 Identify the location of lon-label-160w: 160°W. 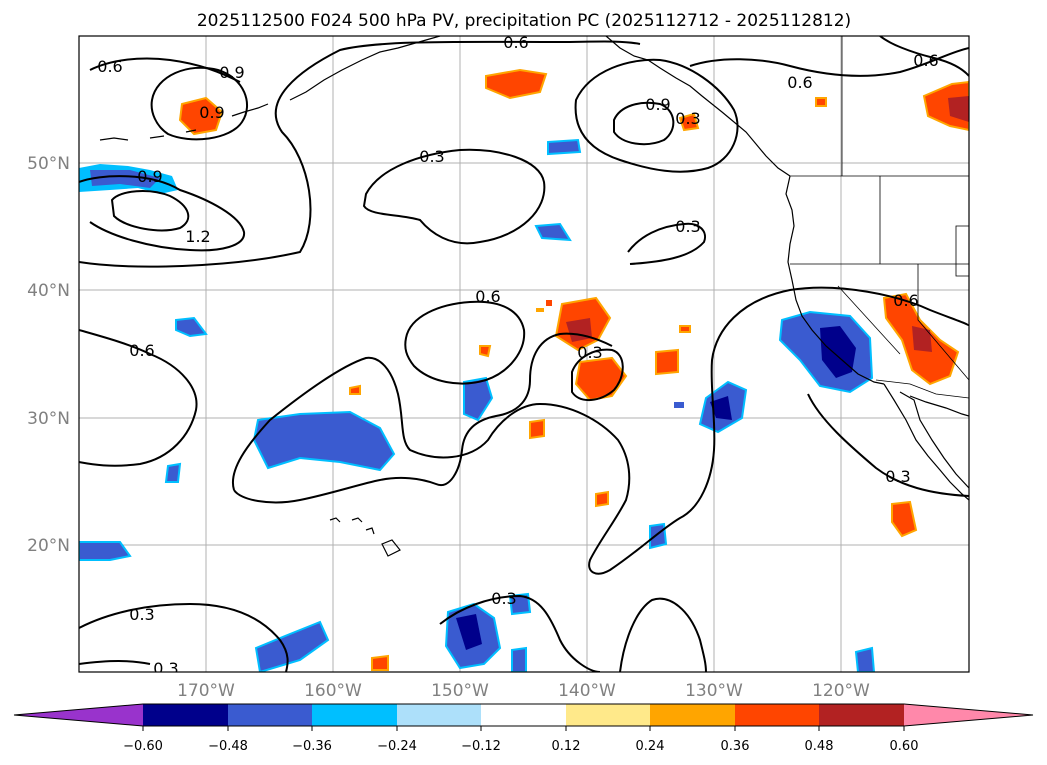
(333, 691).